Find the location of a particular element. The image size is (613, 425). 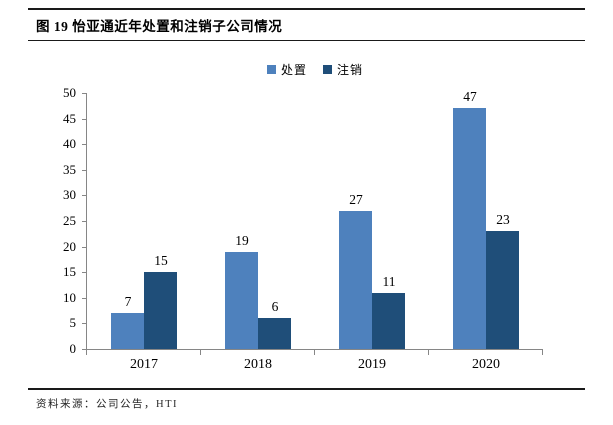

bar-2020-chuzhi is located at coordinates (469, 228).